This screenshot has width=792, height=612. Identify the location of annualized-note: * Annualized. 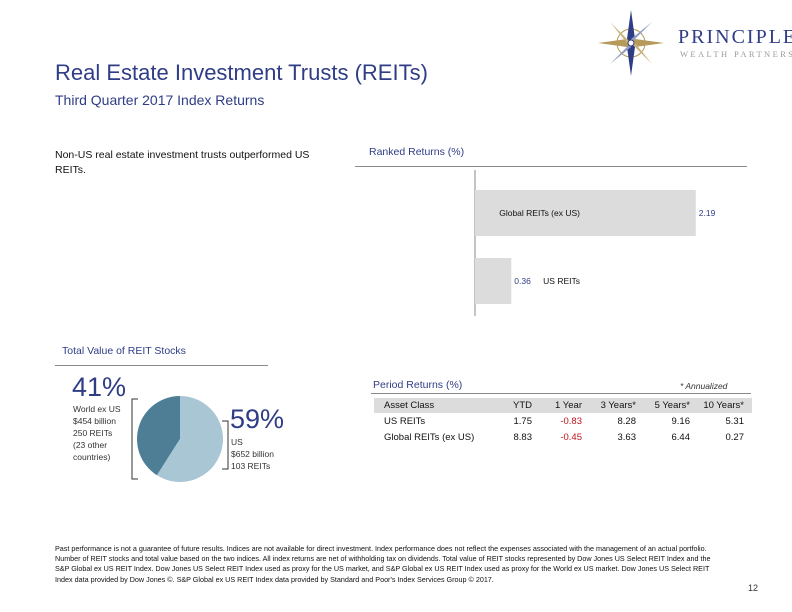
(704, 386).